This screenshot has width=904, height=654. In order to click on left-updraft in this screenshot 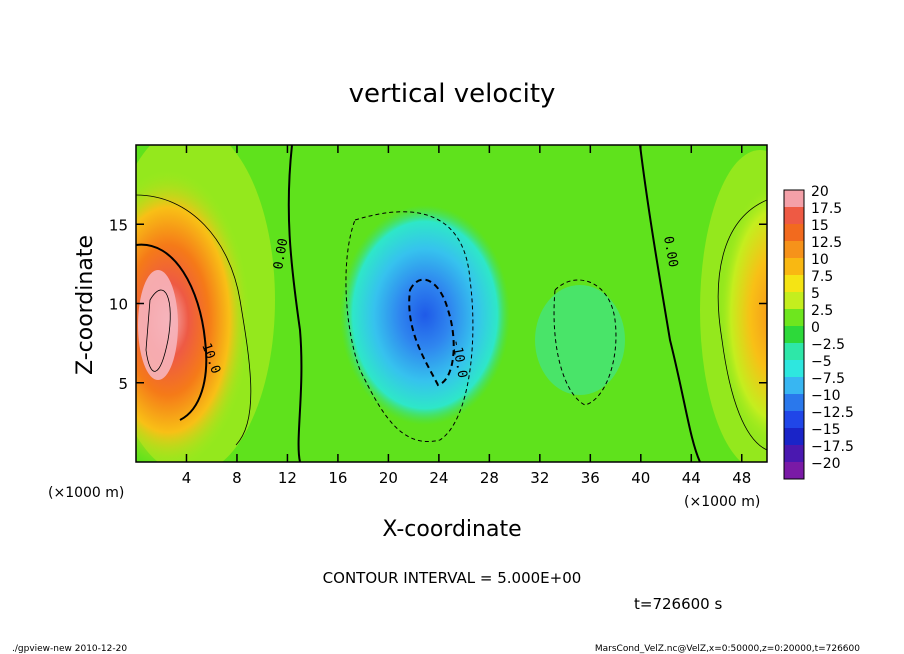, I will do `click(193, 316)`.